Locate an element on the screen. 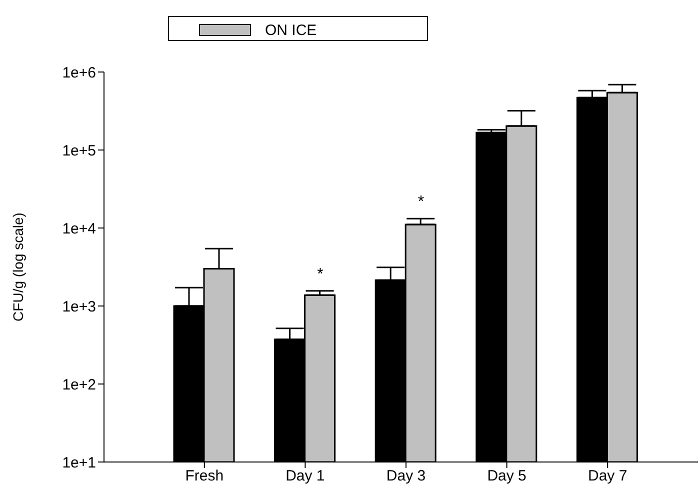 This screenshot has width=700, height=499. x-tick-label: Day 3 is located at coordinates (406, 476).